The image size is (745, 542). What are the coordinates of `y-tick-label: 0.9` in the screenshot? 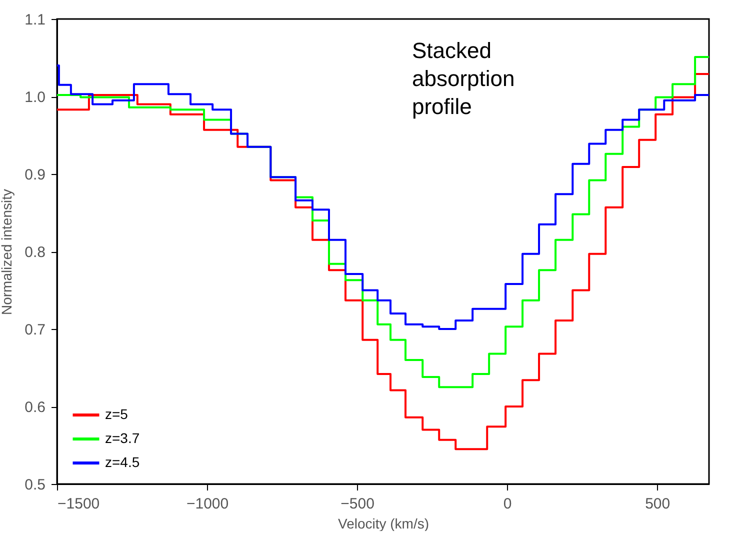 It's located at (35, 175).